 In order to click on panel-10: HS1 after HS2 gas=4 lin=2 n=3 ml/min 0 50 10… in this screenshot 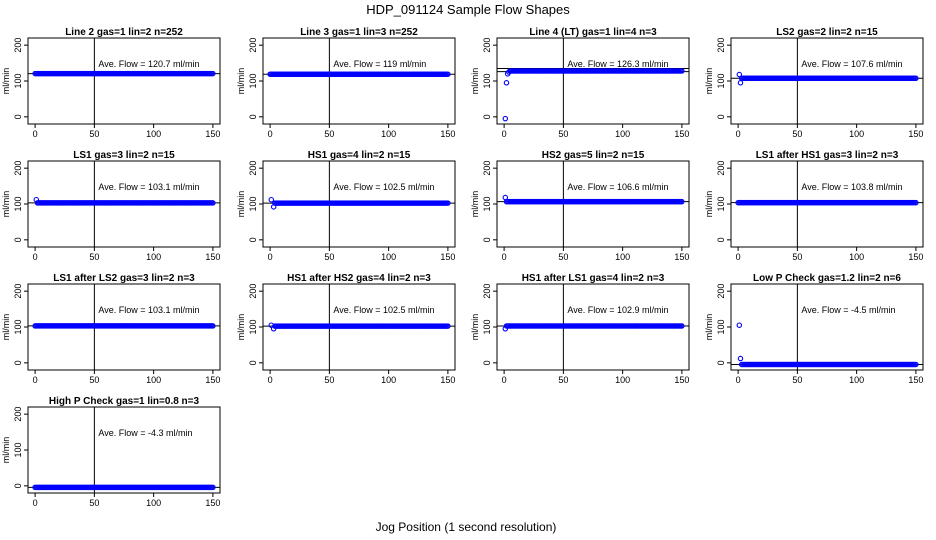, I will do `click(346, 329)`.